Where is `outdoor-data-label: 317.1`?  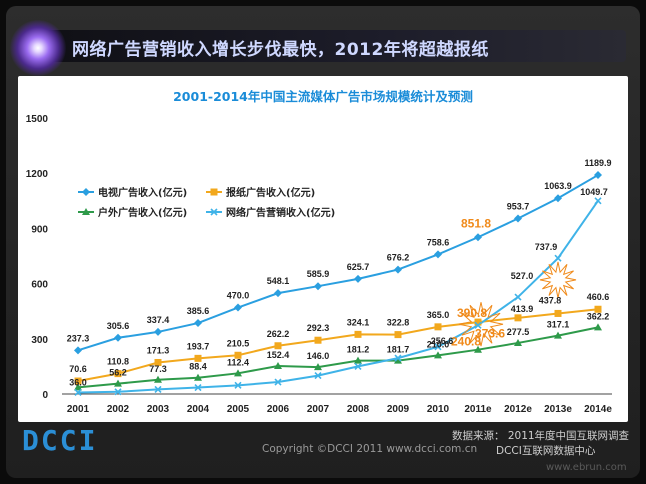 outdoor-data-label: 317.1 is located at coordinates (558, 325).